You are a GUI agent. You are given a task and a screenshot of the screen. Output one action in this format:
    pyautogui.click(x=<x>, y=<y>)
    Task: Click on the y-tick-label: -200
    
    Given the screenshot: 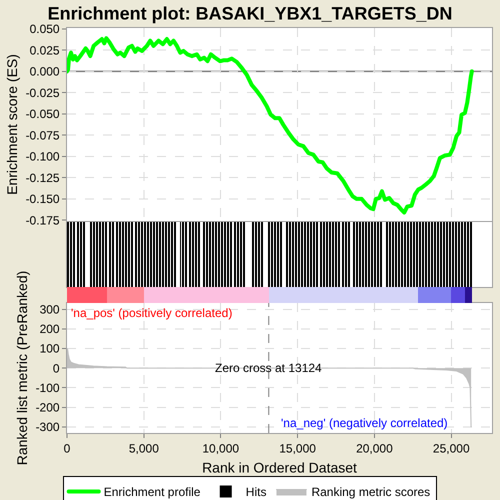 What is the action you would take?
    pyautogui.click(x=48, y=407)
    